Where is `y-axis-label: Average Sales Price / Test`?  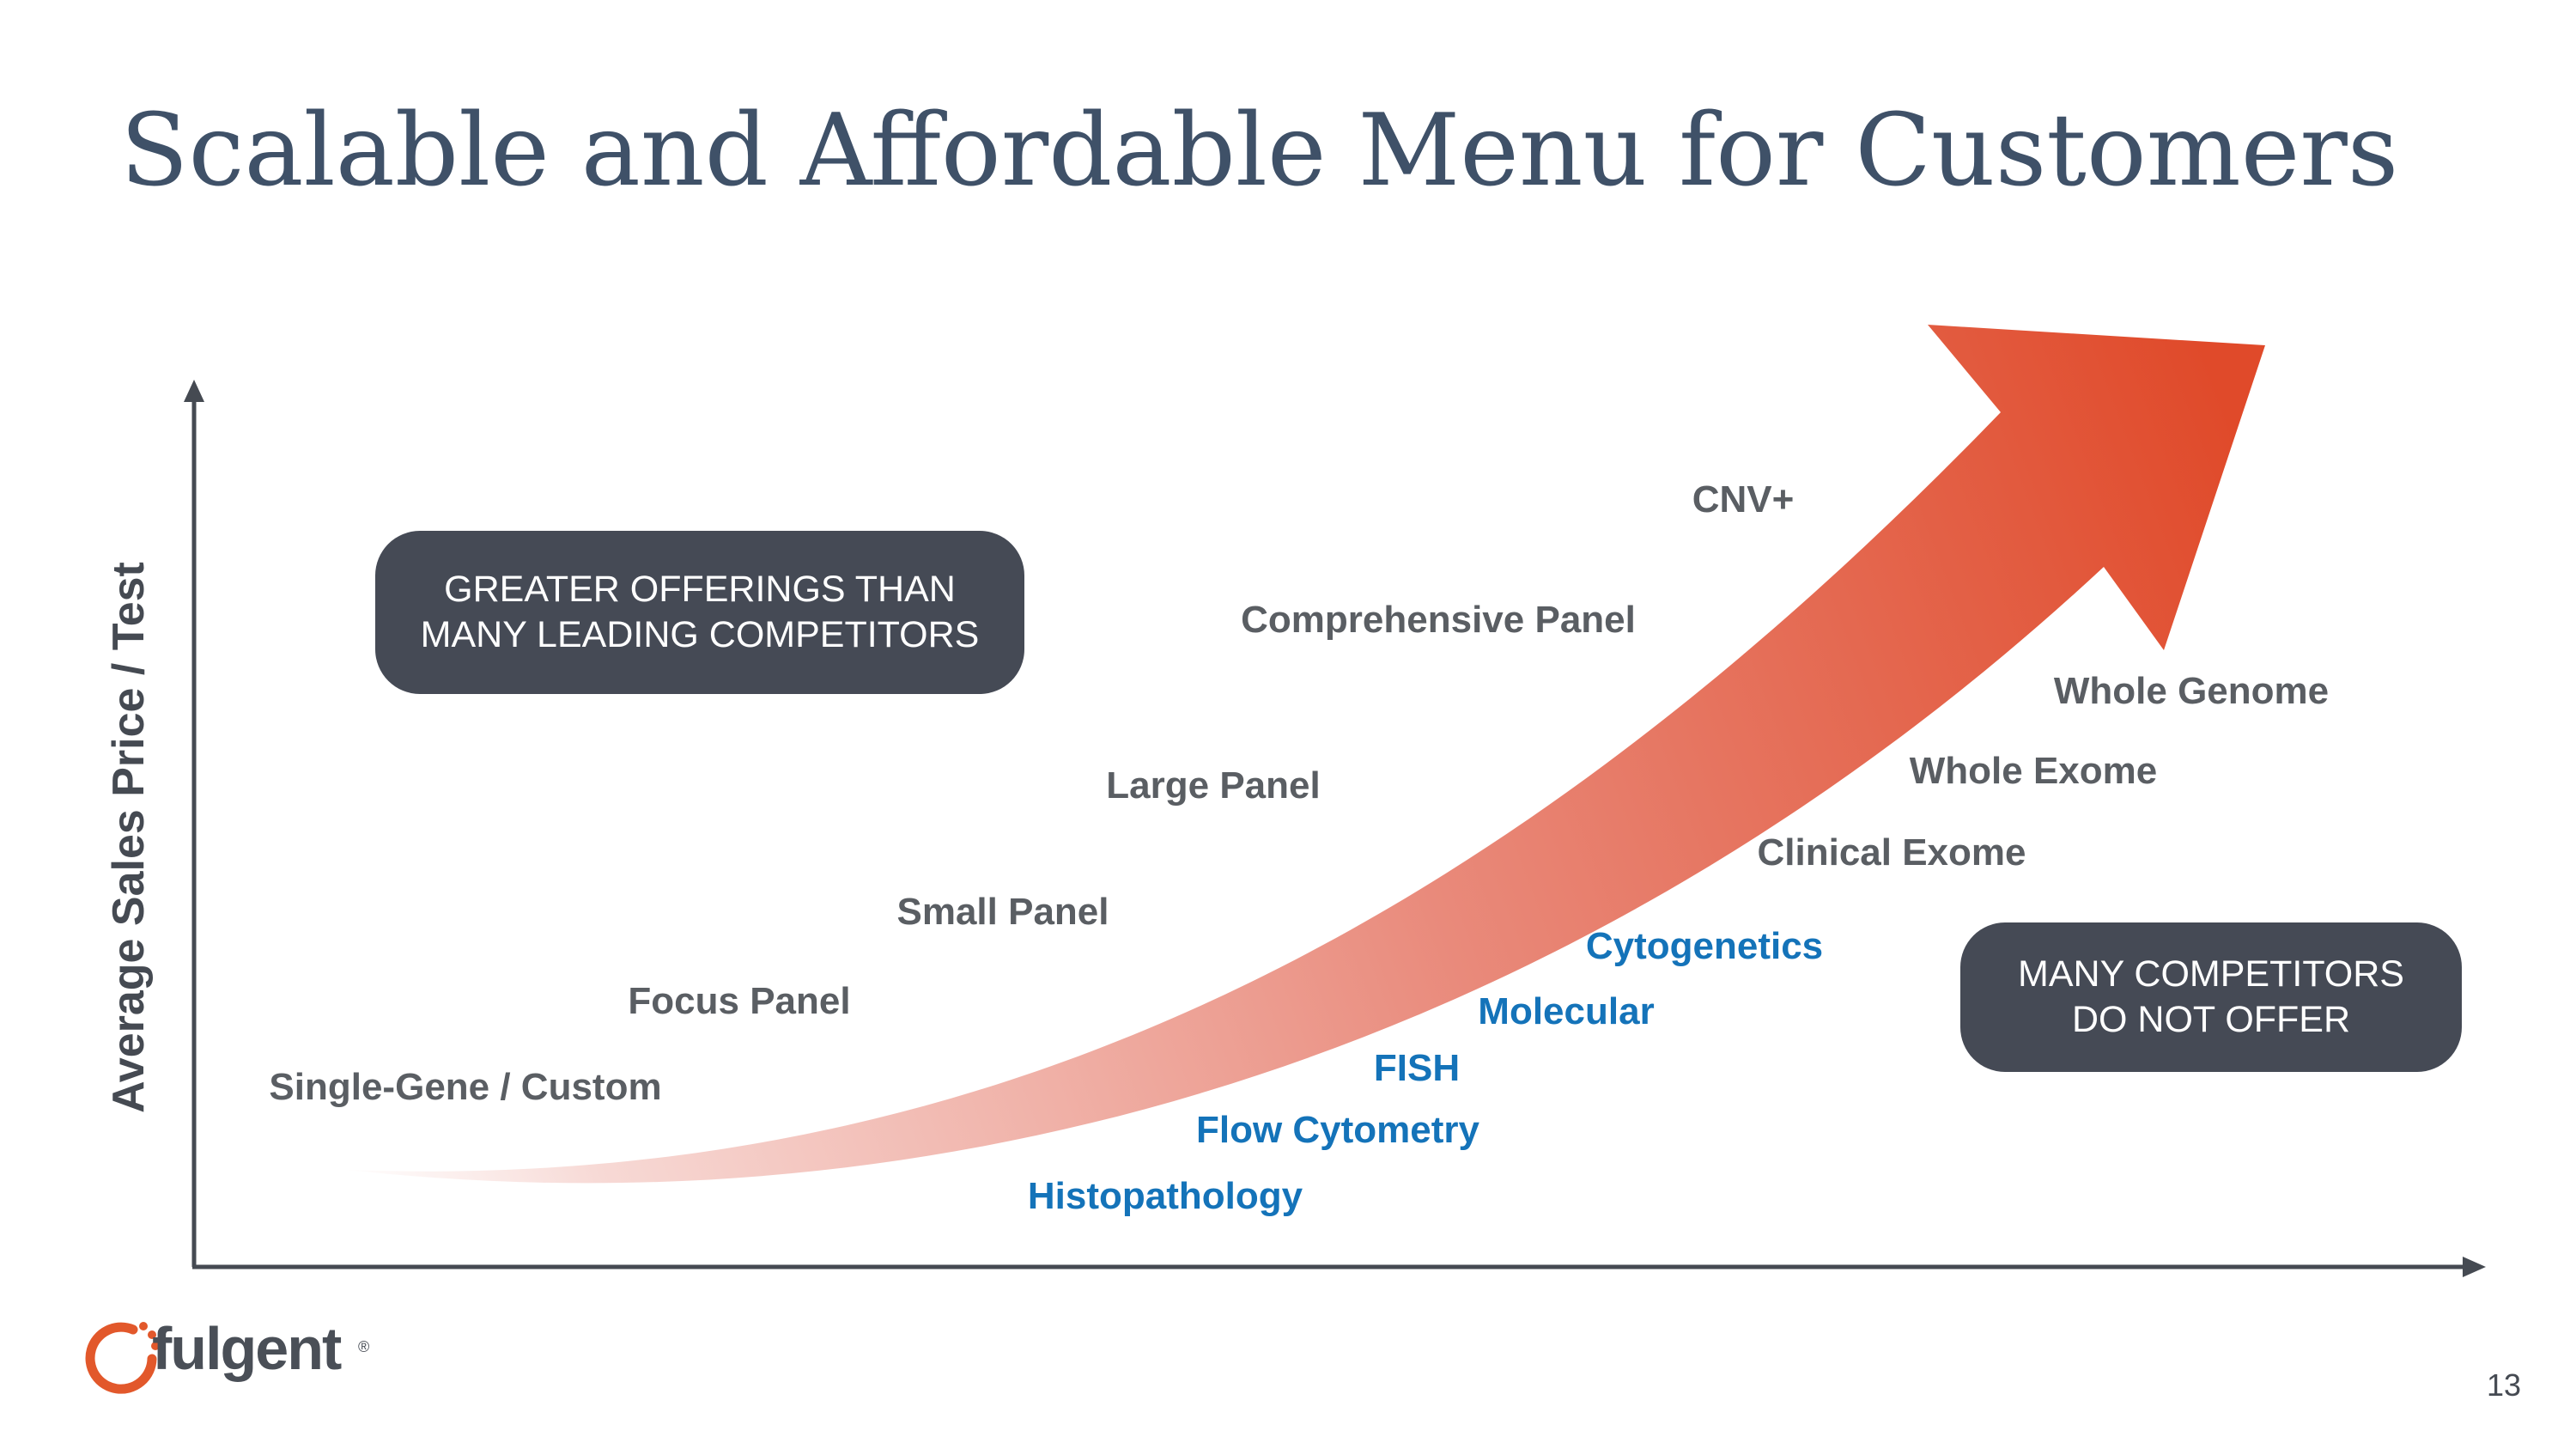
y-axis-label: Average Sales Price / Test is located at coordinates (129, 837).